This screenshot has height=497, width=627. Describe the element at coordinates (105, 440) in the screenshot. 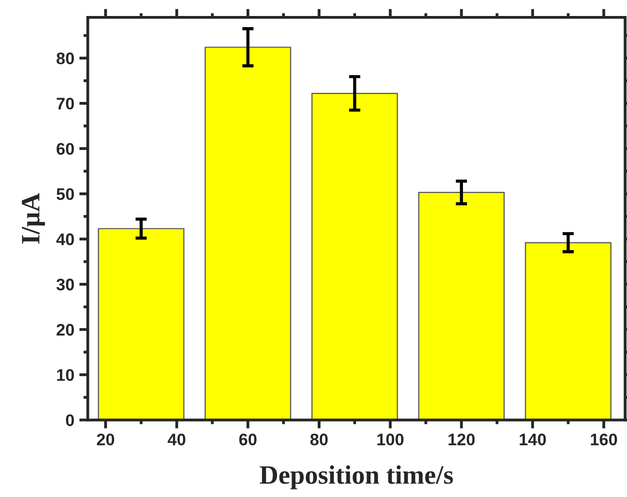

I see `x-tick-label: 20` at that location.